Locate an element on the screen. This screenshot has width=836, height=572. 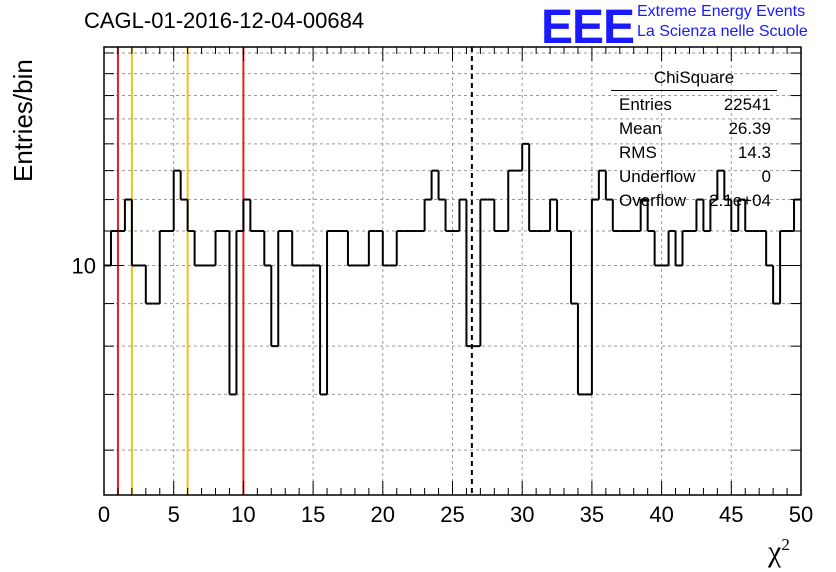
stats-value: 14.3 is located at coordinates (754, 152).